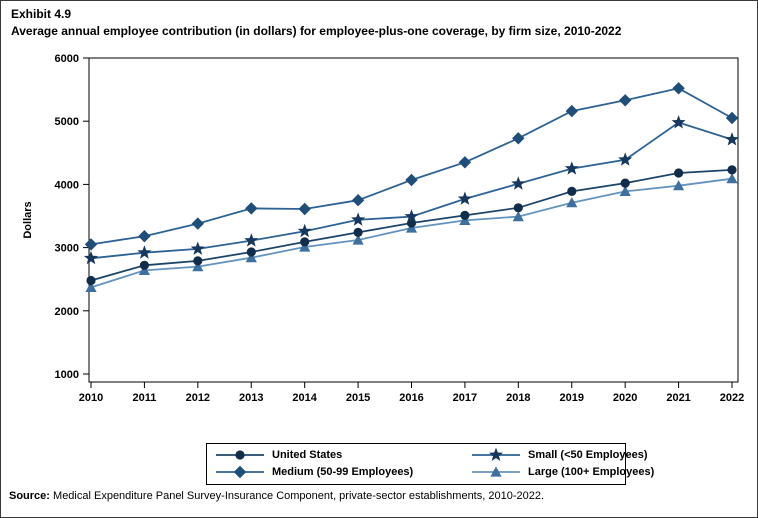 This screenshot has width=758, height=518. What do you see at coordinates (67, 375) in the screenshot?
I see `y-tick-label: 1000` at bounding box center [67, 375].